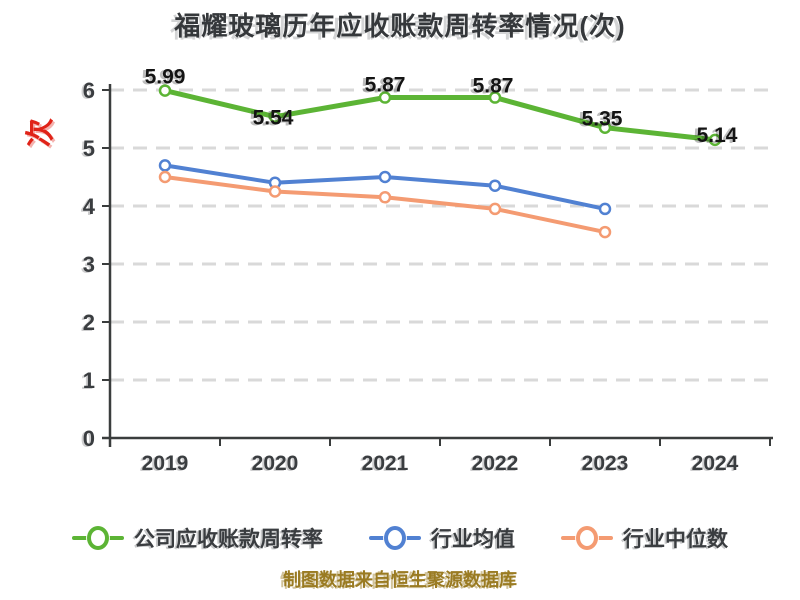 This screenshot has width=800, height=600. I want to click on legend-label-industry-average: 行业均值, so click(473, 539).